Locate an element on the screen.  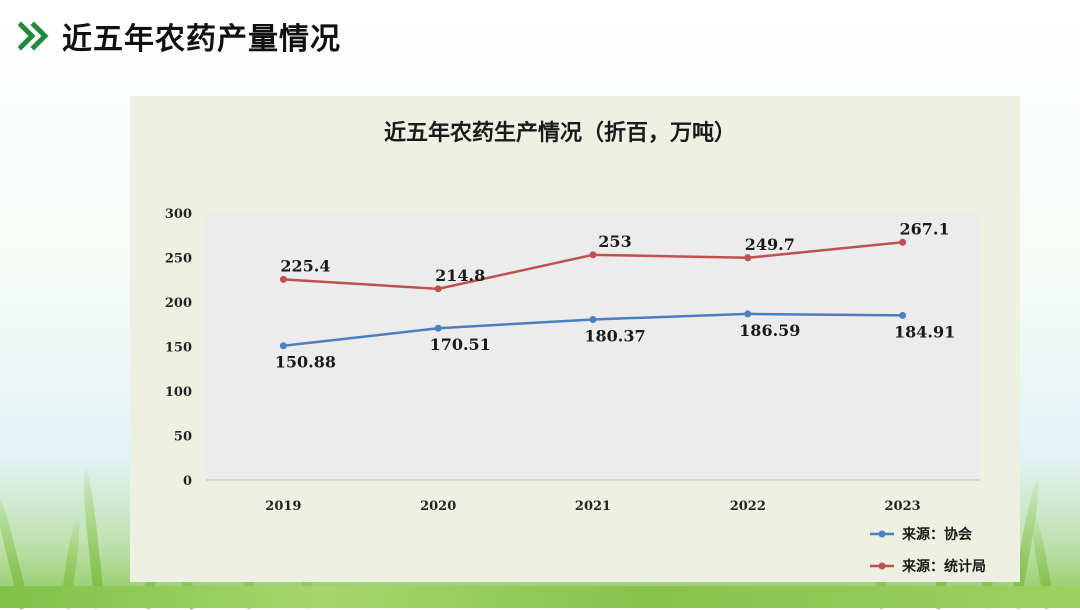
data-label: 180.37 is located at coordinates (614, 335).